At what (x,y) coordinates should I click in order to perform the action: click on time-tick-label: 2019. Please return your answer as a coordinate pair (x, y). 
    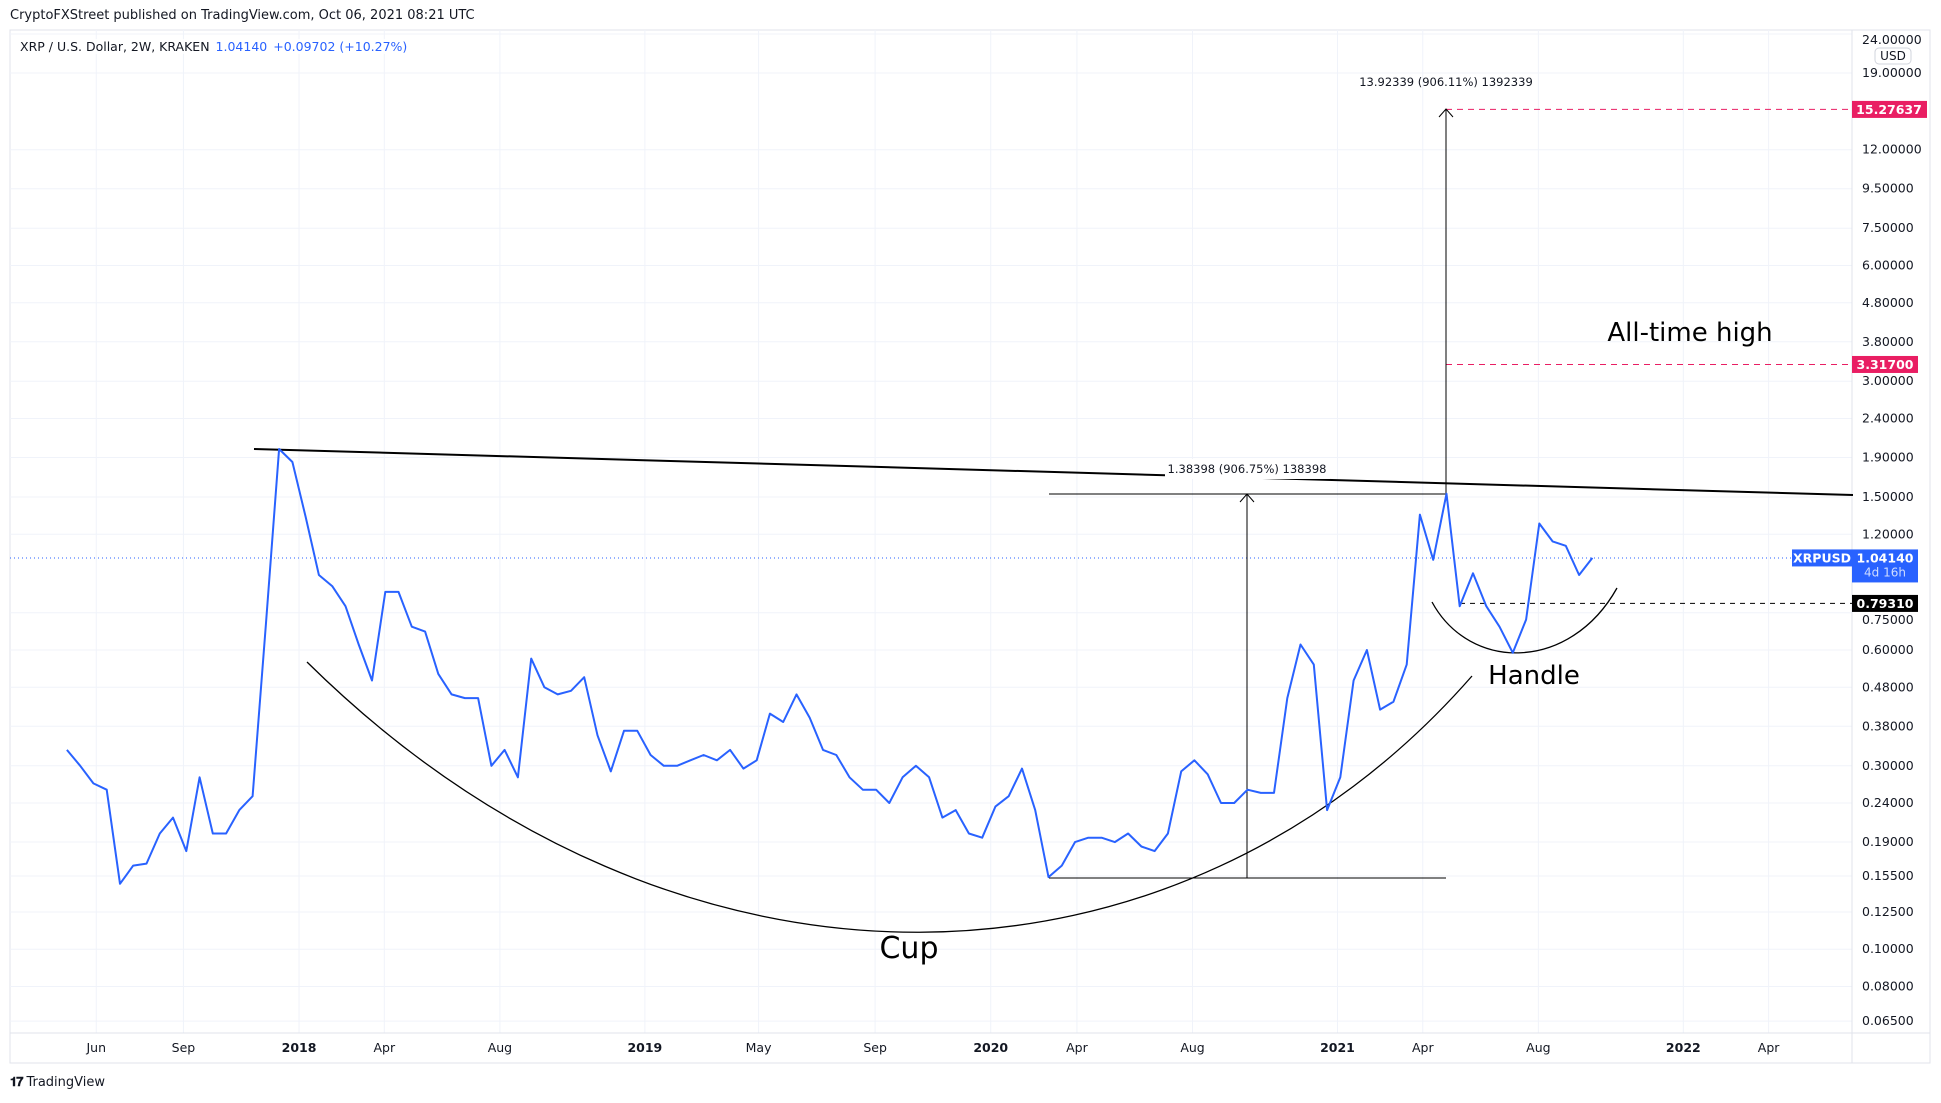
    Looking at the image, I should click on (644, 1047).